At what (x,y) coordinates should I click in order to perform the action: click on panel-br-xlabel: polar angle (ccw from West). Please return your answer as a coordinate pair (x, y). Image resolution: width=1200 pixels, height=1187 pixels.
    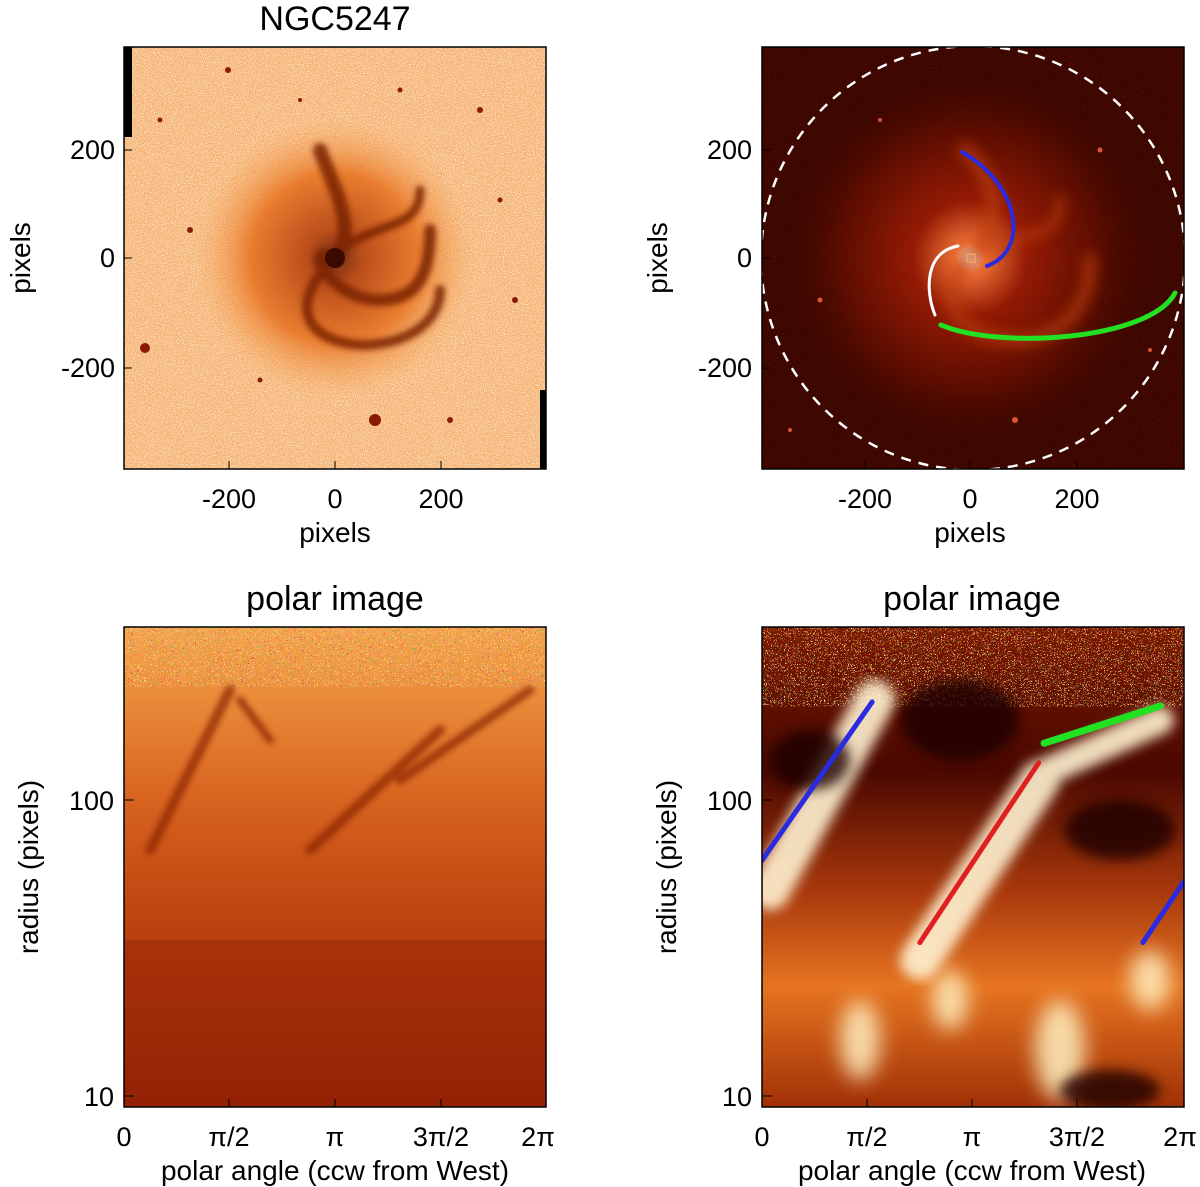
    Looking at the image, I should click on (972, 1170).